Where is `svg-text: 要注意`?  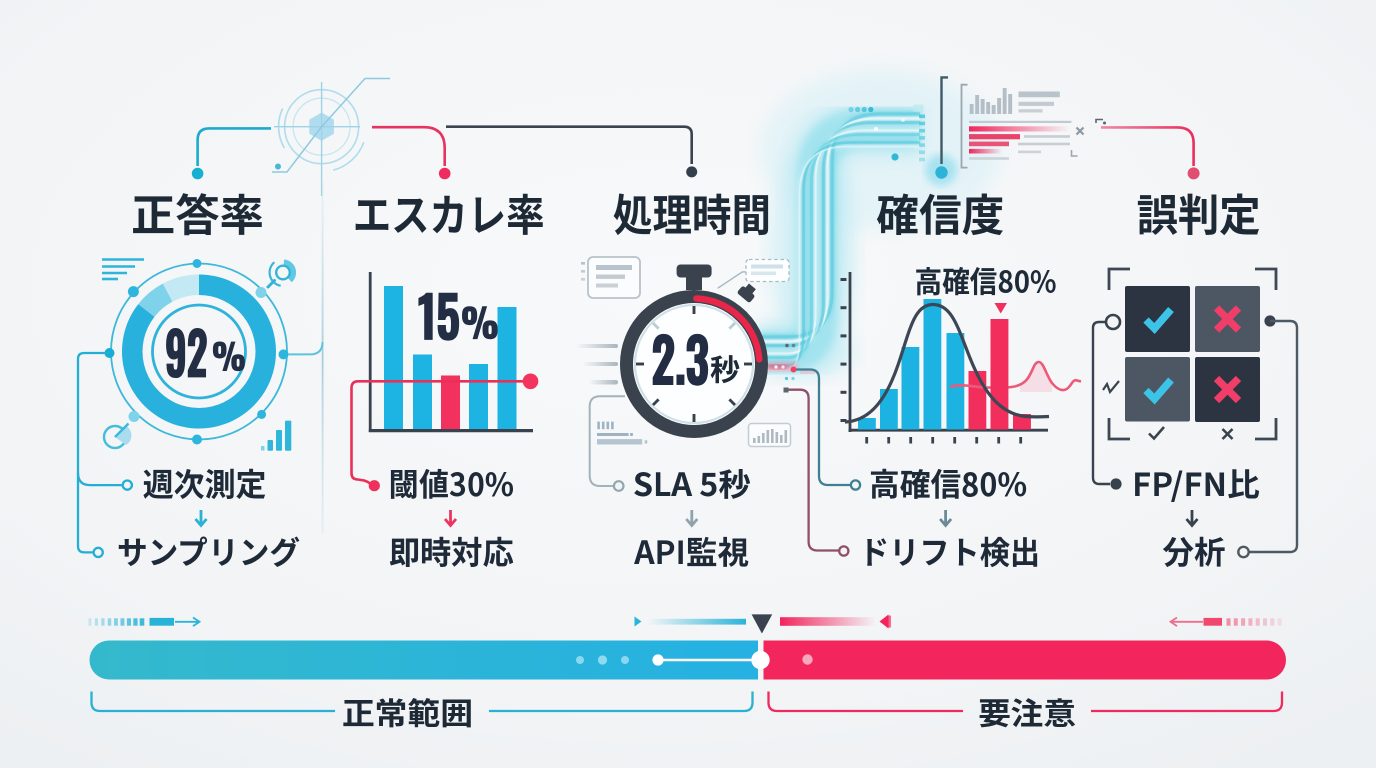
svg-text: 要注意 is located at coordinates (1027, 711).